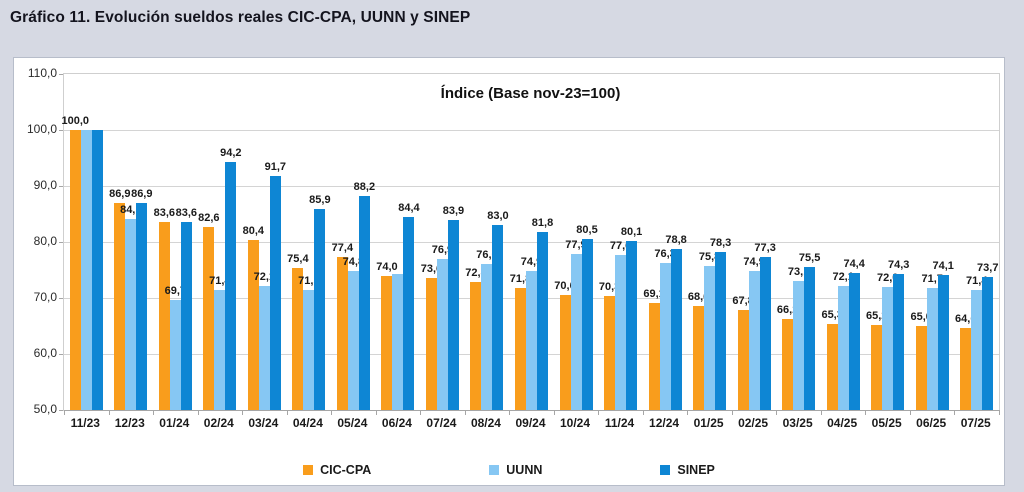  What do you see at coordinates (886, 423) in the screenshot?
I see `x-axis-label: 05/25` at bounding box center [886, 423].